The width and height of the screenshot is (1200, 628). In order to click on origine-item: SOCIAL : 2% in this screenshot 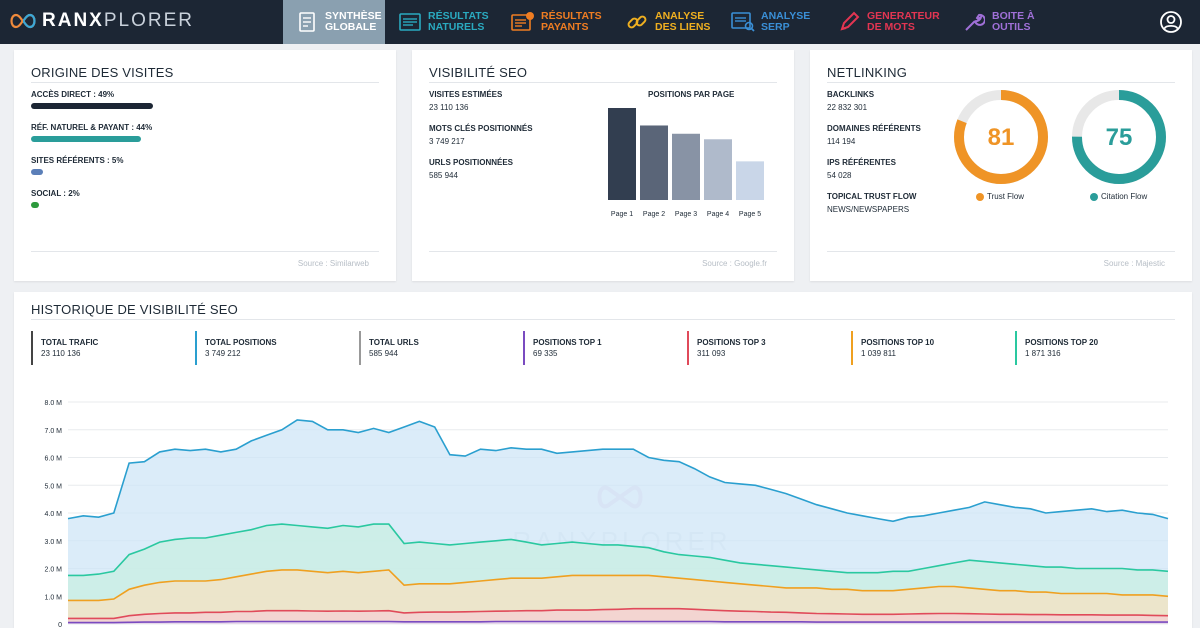, I will do `click(131, 198)`.